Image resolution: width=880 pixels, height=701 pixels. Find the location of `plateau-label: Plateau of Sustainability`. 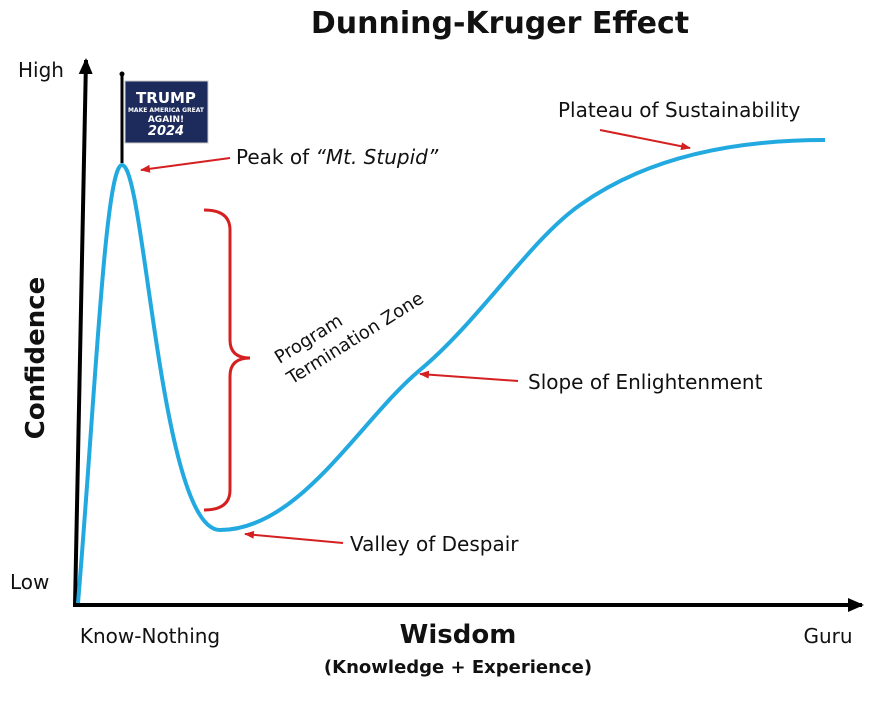

plateau-label: Plateau of Sustainability is located at coordinates (679, 110).